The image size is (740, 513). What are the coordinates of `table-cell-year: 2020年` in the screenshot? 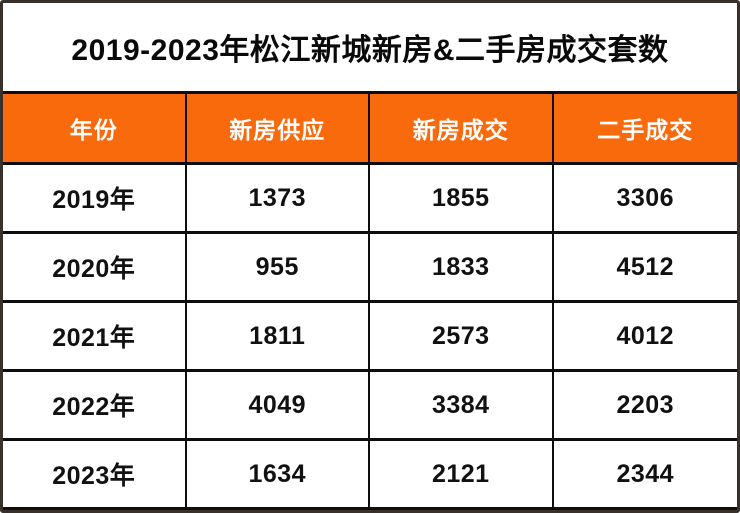 It's located at (95, 268).